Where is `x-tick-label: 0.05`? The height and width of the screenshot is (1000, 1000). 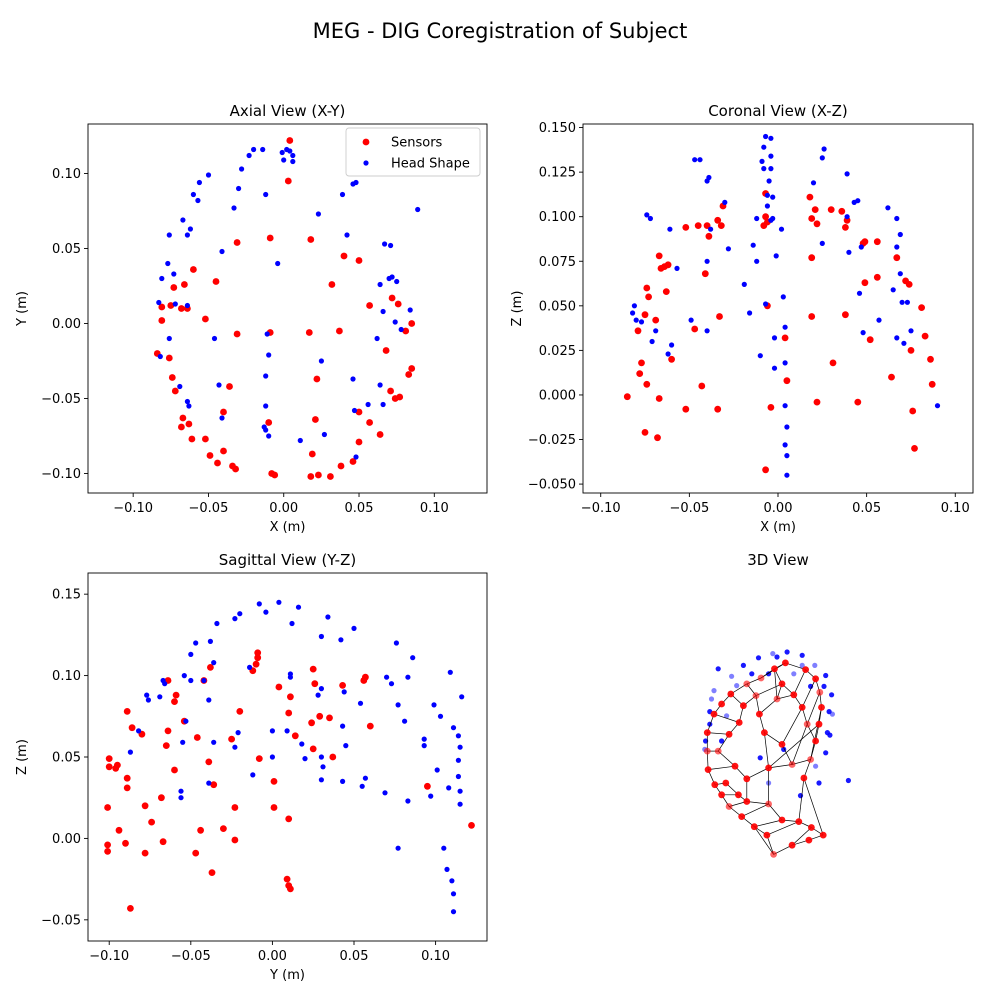 x-tick-label: 0.05 is located at coordinates (359, 508).